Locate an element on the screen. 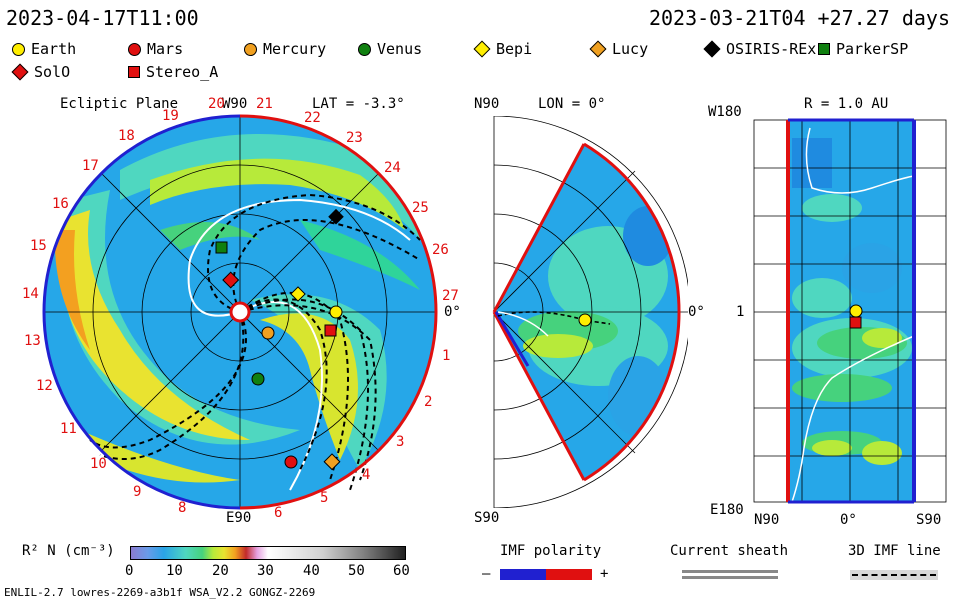 The image size is (960, 600). imf-negative-bar is located at coordinates (523, 574).